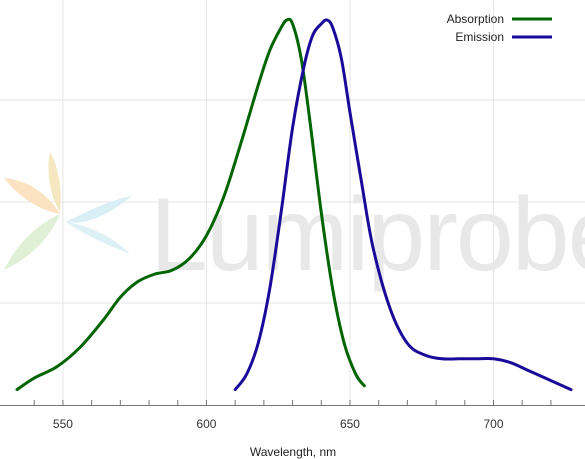 This screenshot has height=459, width=585. What do you see at coordinates (499, 28) in the screenshot?
I see `legend: Absorption Emission` at bounding box center [499, 28].